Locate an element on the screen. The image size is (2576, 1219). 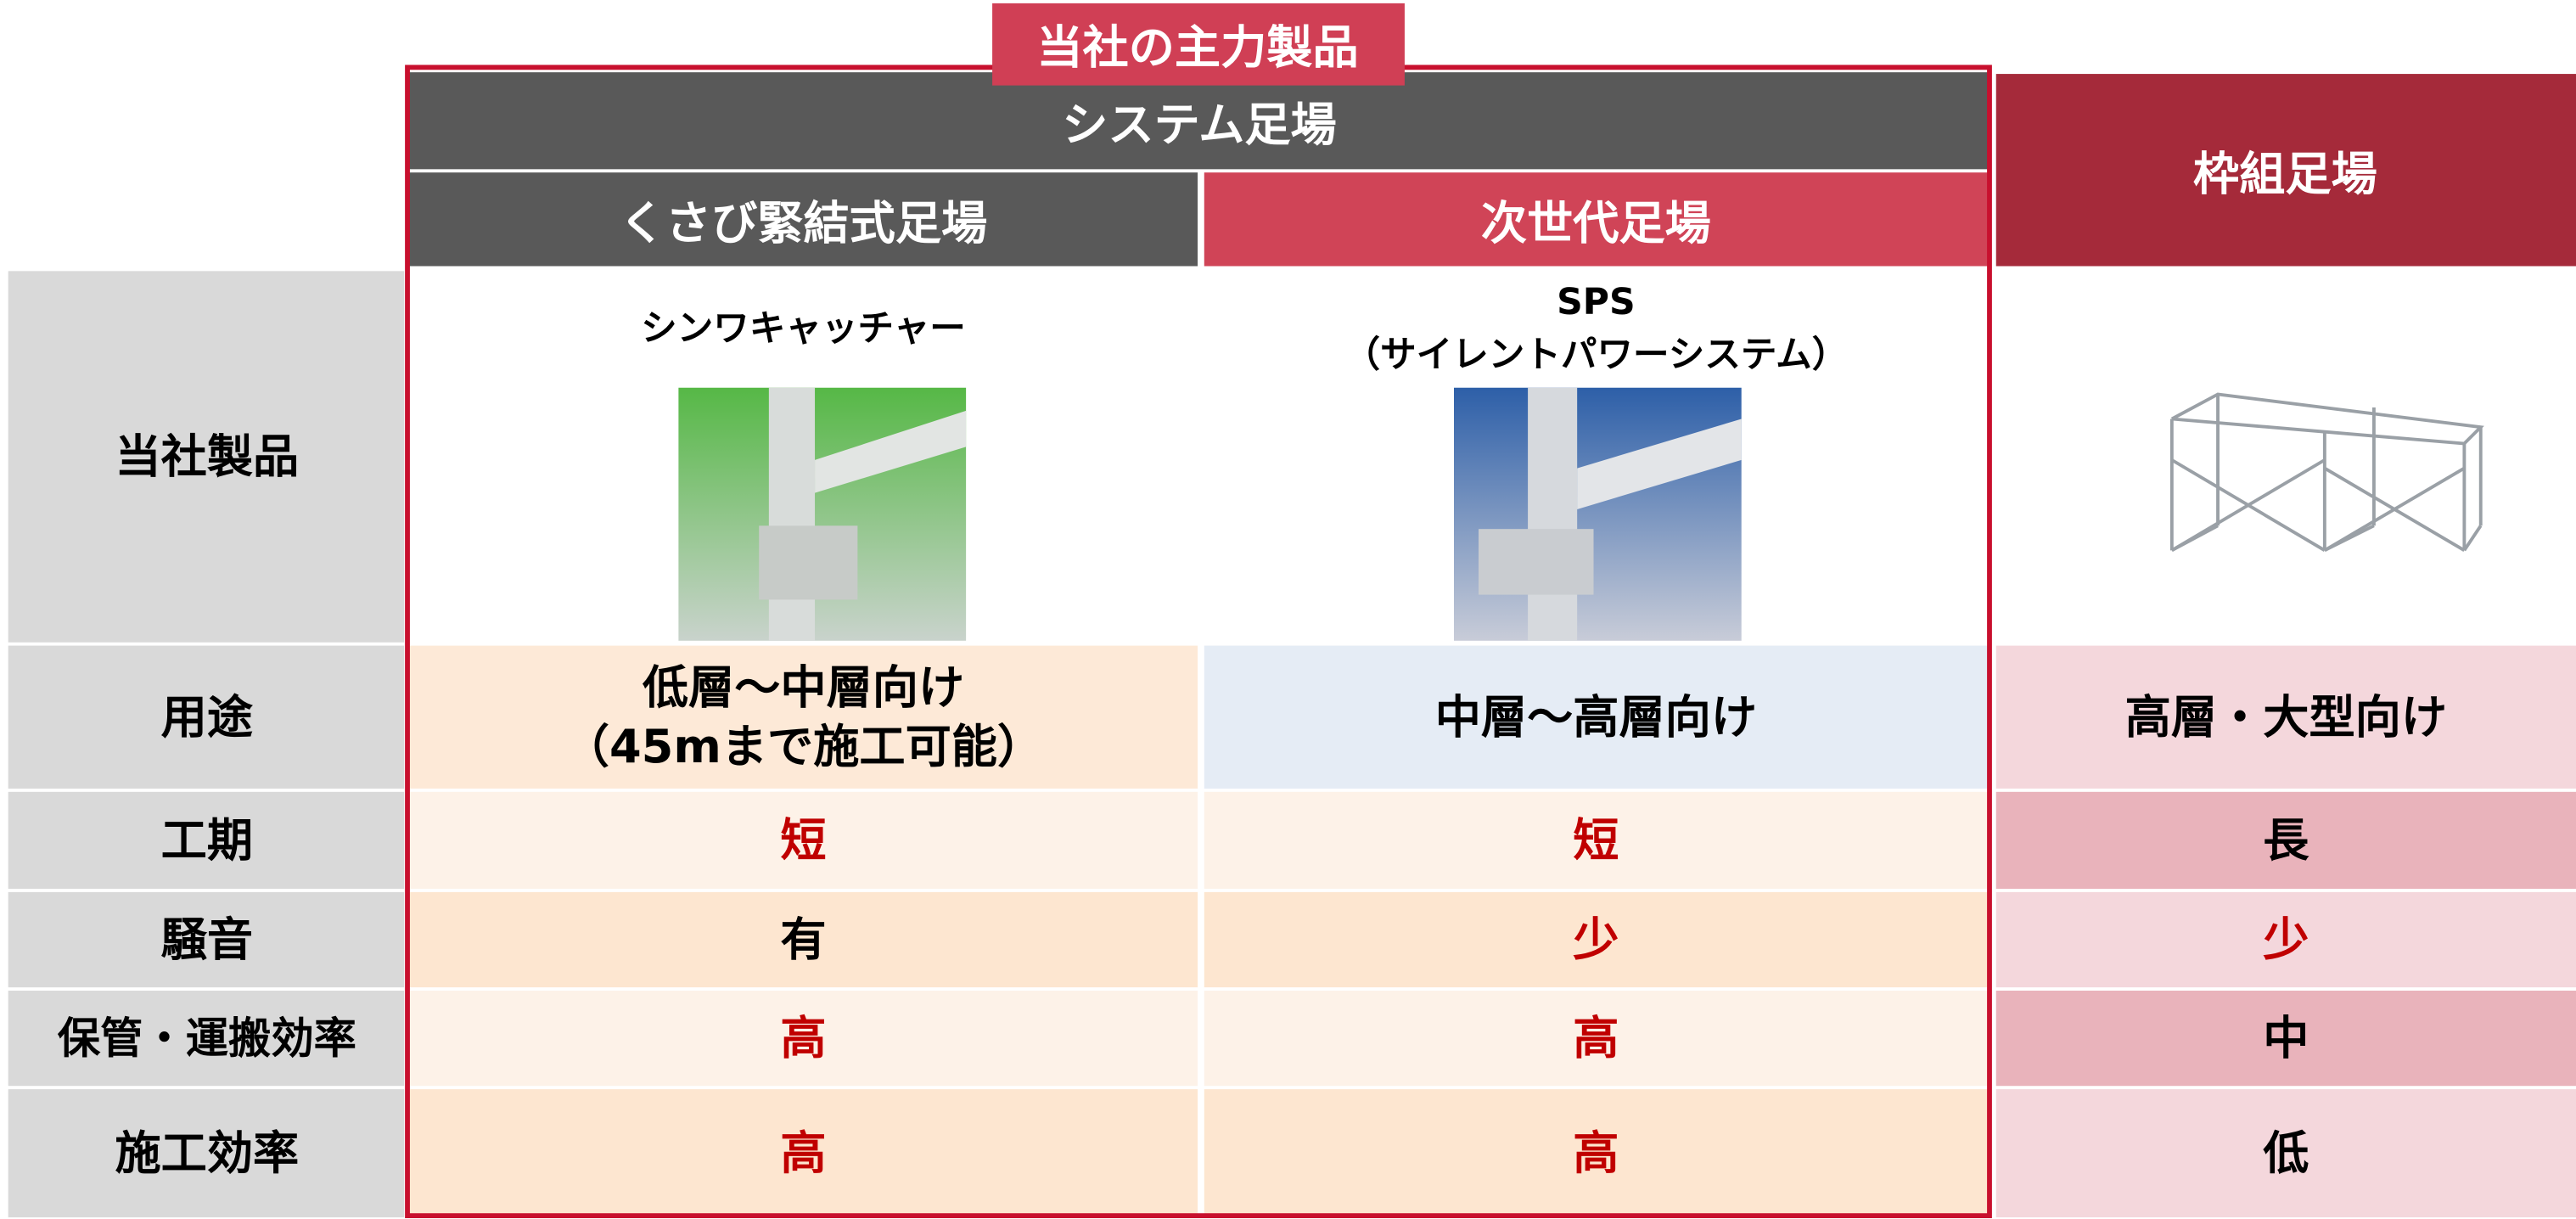
frame-scaffold-image is located at coordinates (2326, 472).